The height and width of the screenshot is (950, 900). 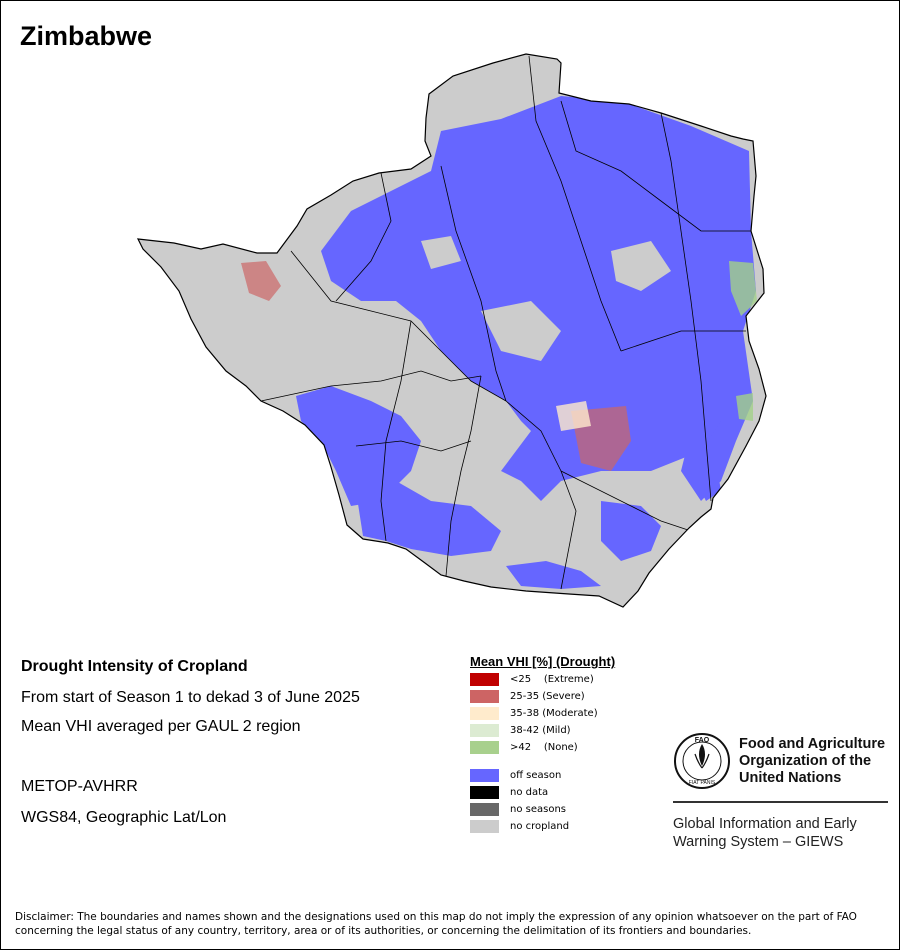 I want to click on severe-patch-northwest, so click(x=261, y=281).